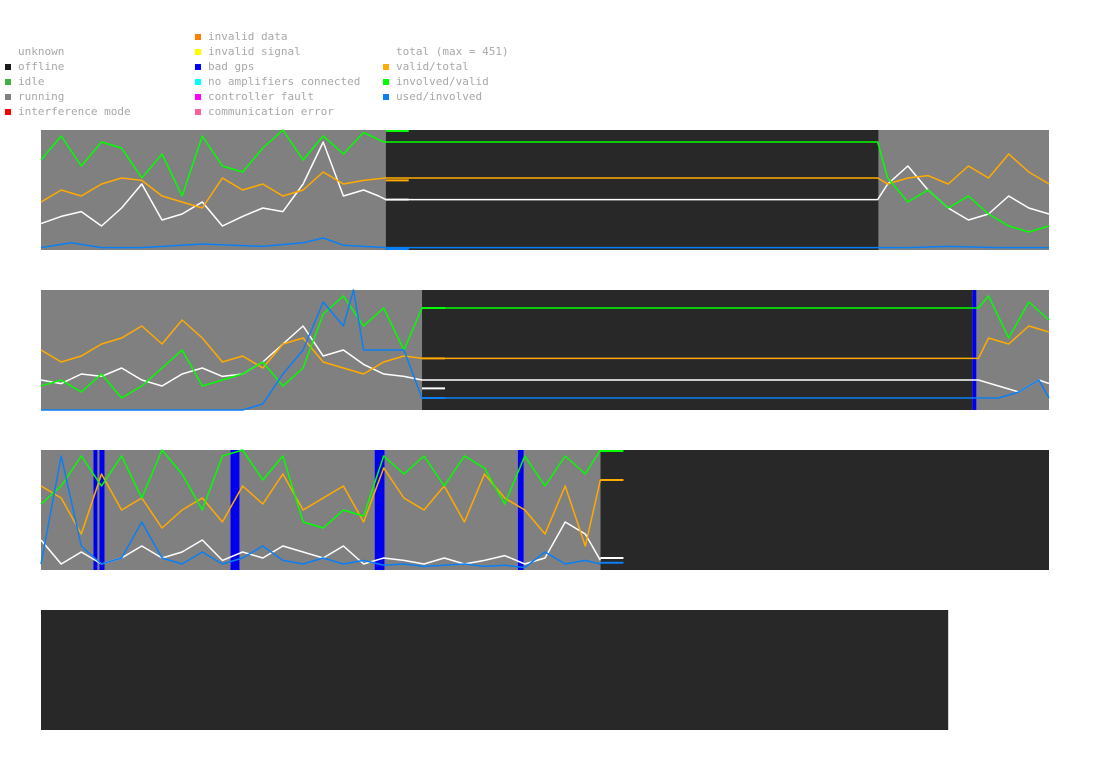 The image size is (1095, 764). What do you see at coordinates (277, 66) in the screenshot?
I see `legend-item-errors-2: bad gps` at bounding box center [277, 66].